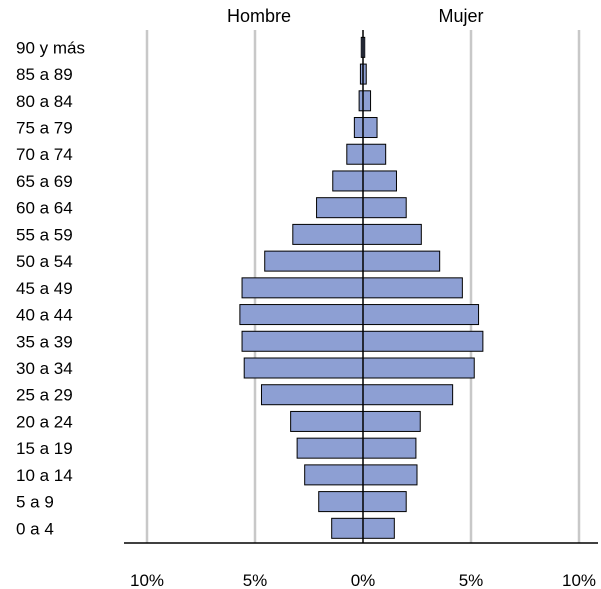  I want to click on category-label: 80 a 84, so click(44, 101).